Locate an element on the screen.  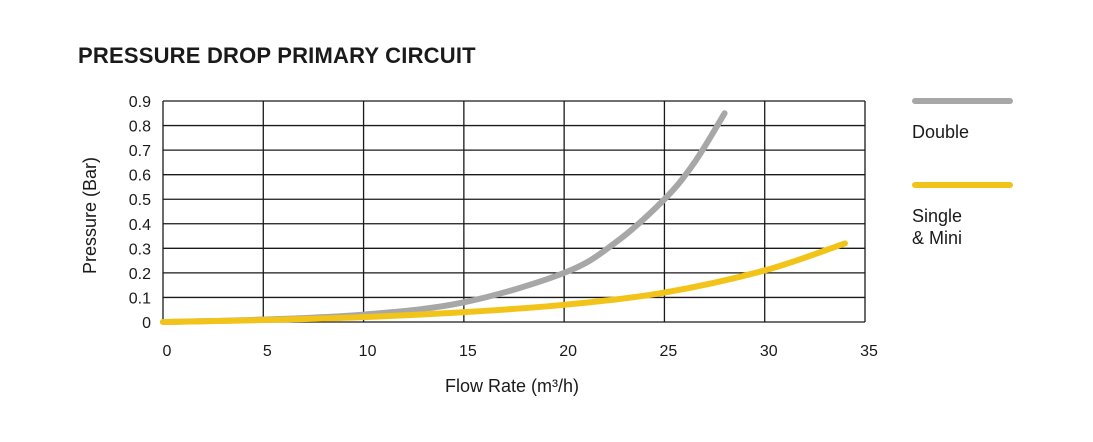
x-tick-label-3: 15 is located at coordinates (468, 351).